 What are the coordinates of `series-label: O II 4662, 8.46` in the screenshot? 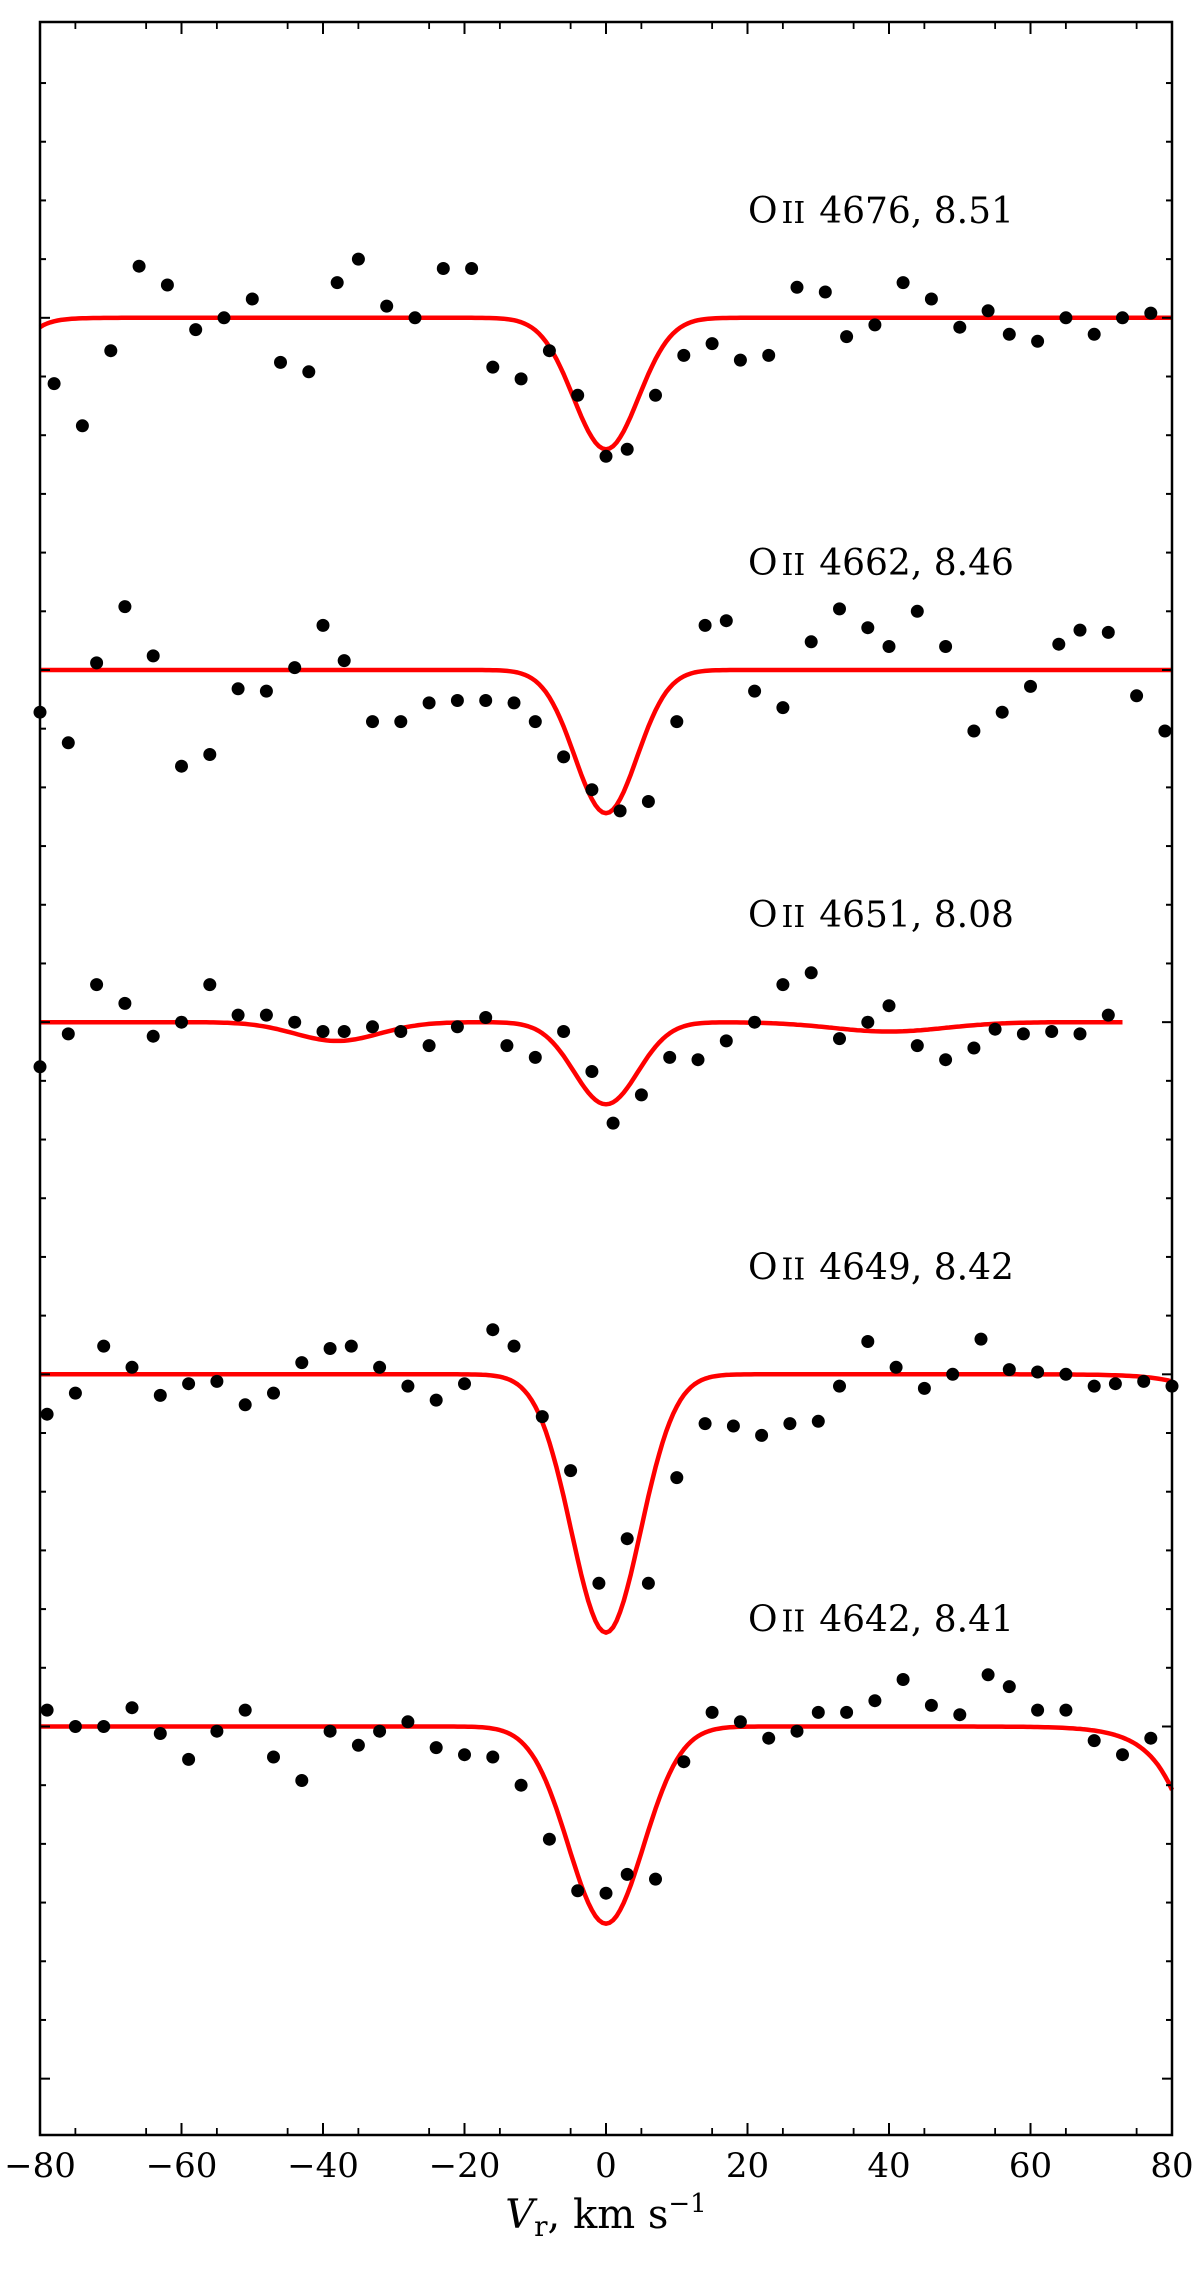 It's located at (881, 563).